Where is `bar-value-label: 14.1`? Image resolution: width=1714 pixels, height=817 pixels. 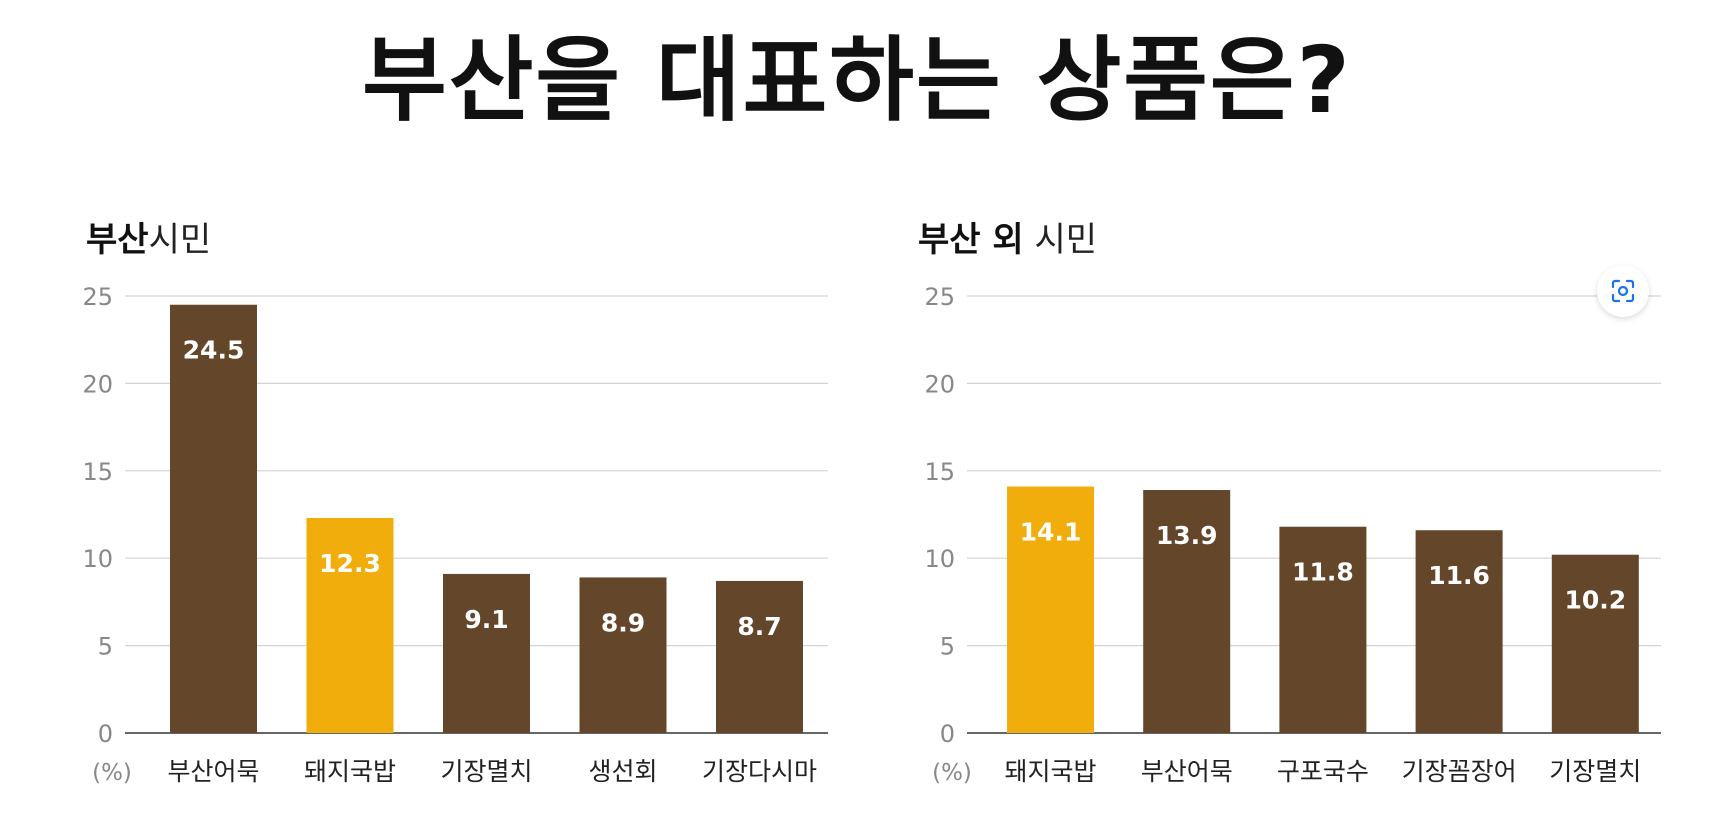
bar-value-label: 14.1 is located at coordinates (1051, 532).